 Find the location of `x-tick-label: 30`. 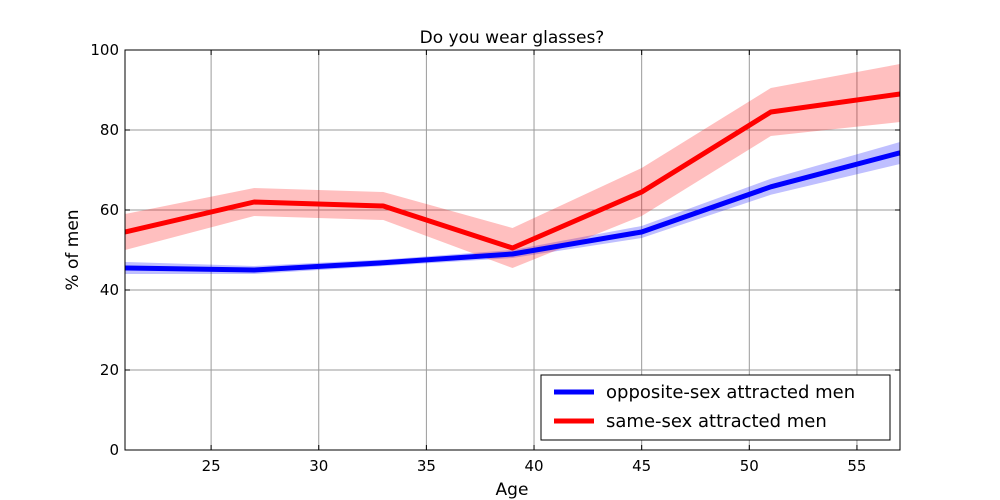

x-tick-label: 30 is located at coordinates (318, 466).